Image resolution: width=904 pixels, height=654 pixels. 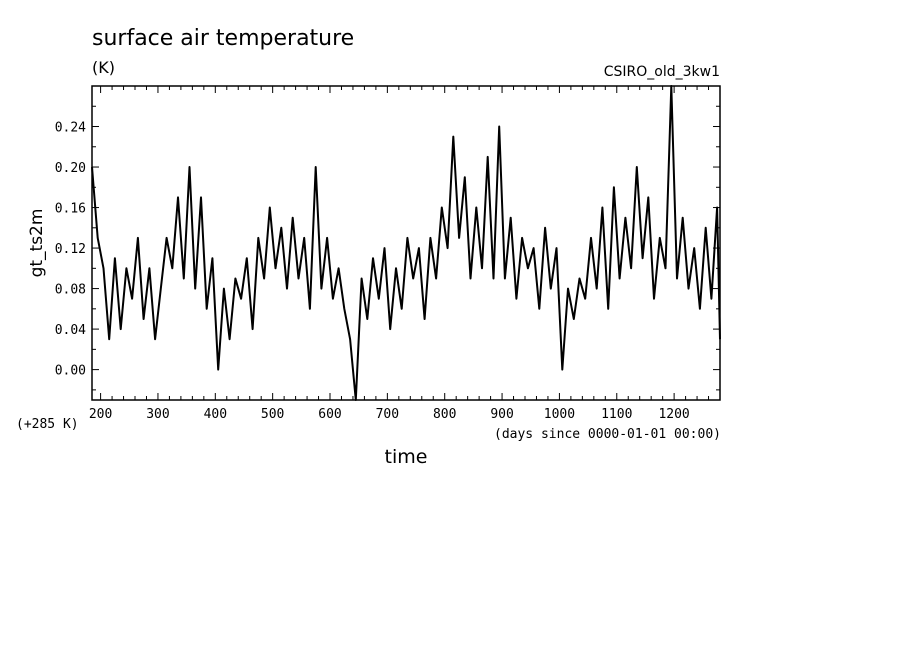 I want to click on x-tick-label: 1200, so click(x=673, y=414).